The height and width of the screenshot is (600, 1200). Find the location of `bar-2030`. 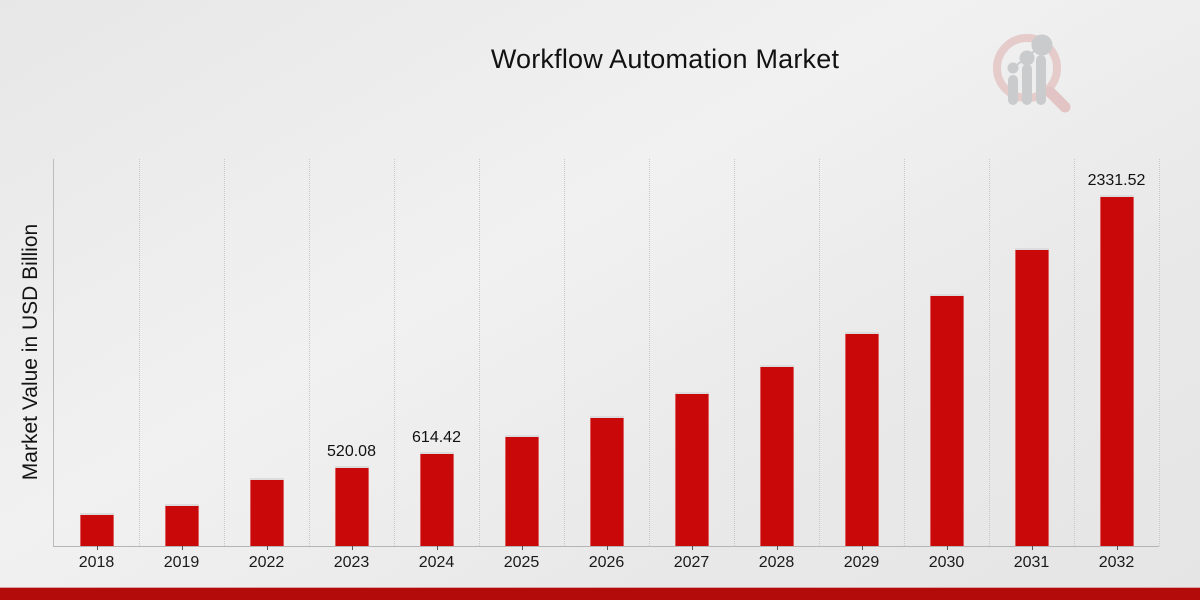

bar-2030 is located at coordinates (946, 419).